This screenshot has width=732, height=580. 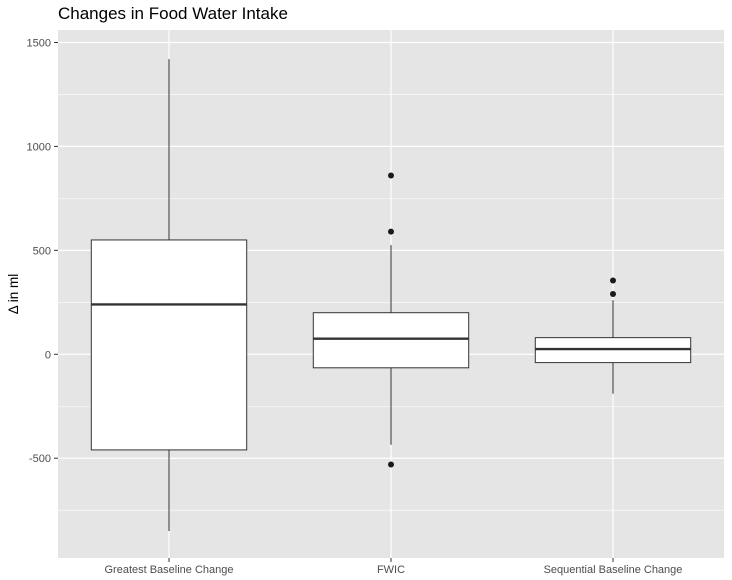 What do you see at coordinates (40, 459) in the screenshot?
I see `y-tick-label: -500` at bounding box center [40, 459].